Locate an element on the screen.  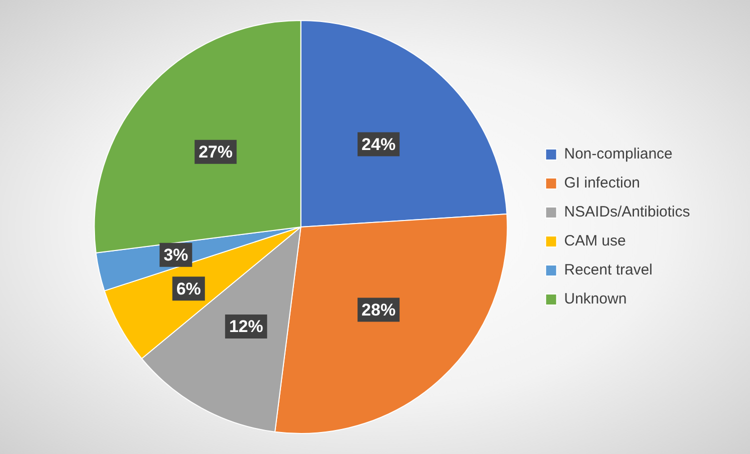
data-label: 27% is located at coordinates (215, 152).